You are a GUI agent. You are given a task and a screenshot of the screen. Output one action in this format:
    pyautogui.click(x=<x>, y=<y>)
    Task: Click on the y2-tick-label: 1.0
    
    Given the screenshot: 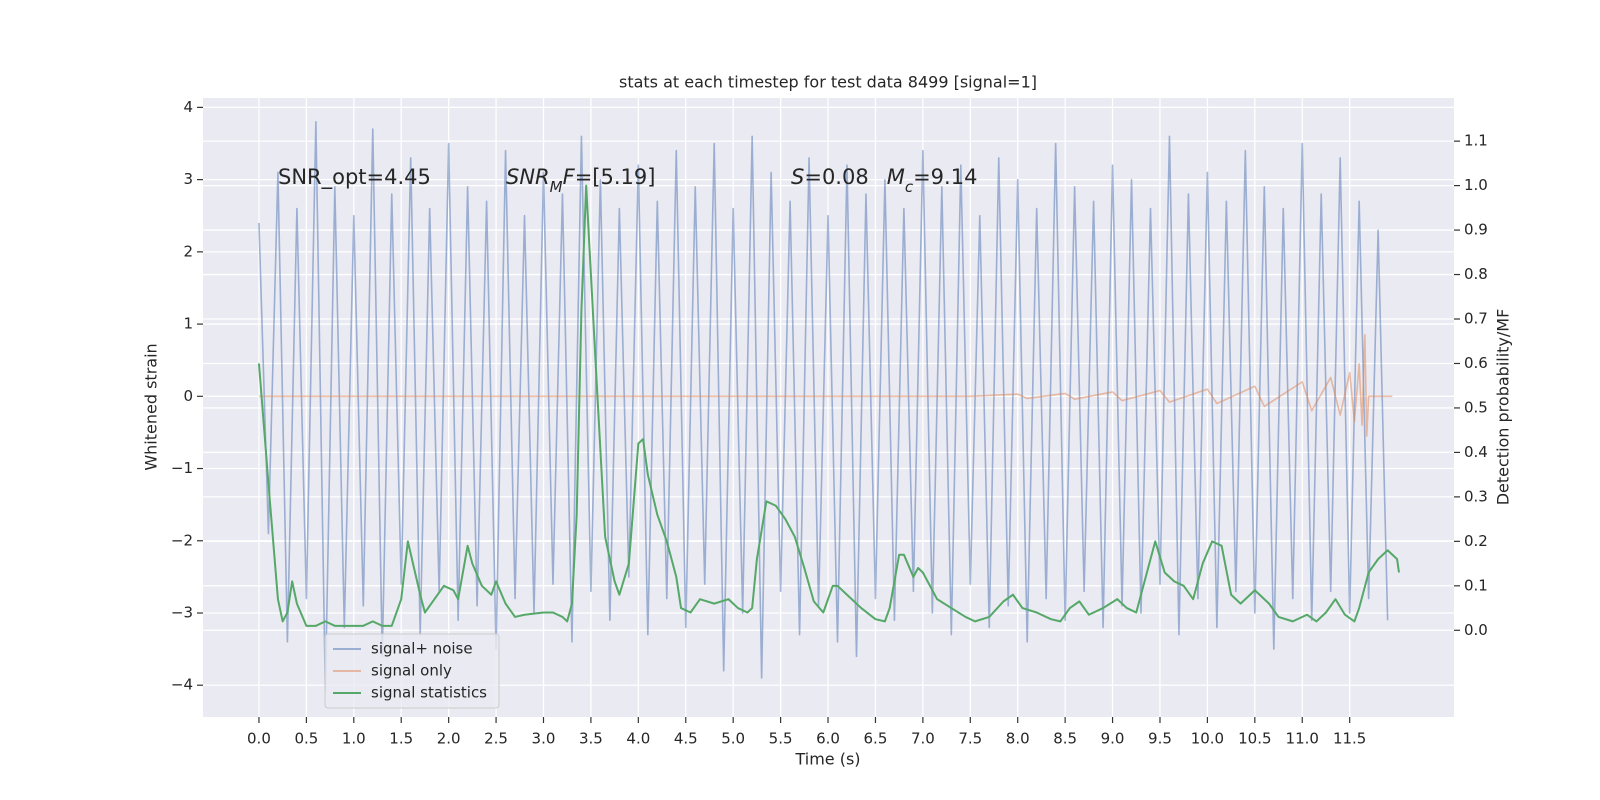 What is the action you would take?
    pyautogui.click(x=1476, y=185)
    